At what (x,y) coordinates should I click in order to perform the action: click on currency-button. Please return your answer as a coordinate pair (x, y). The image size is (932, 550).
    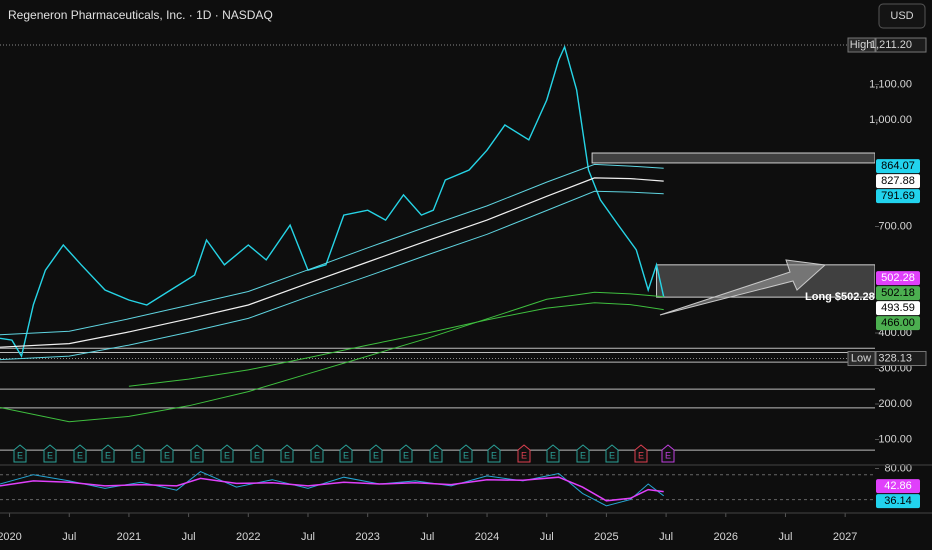
    Looking at the image, I should click on (902, 16).